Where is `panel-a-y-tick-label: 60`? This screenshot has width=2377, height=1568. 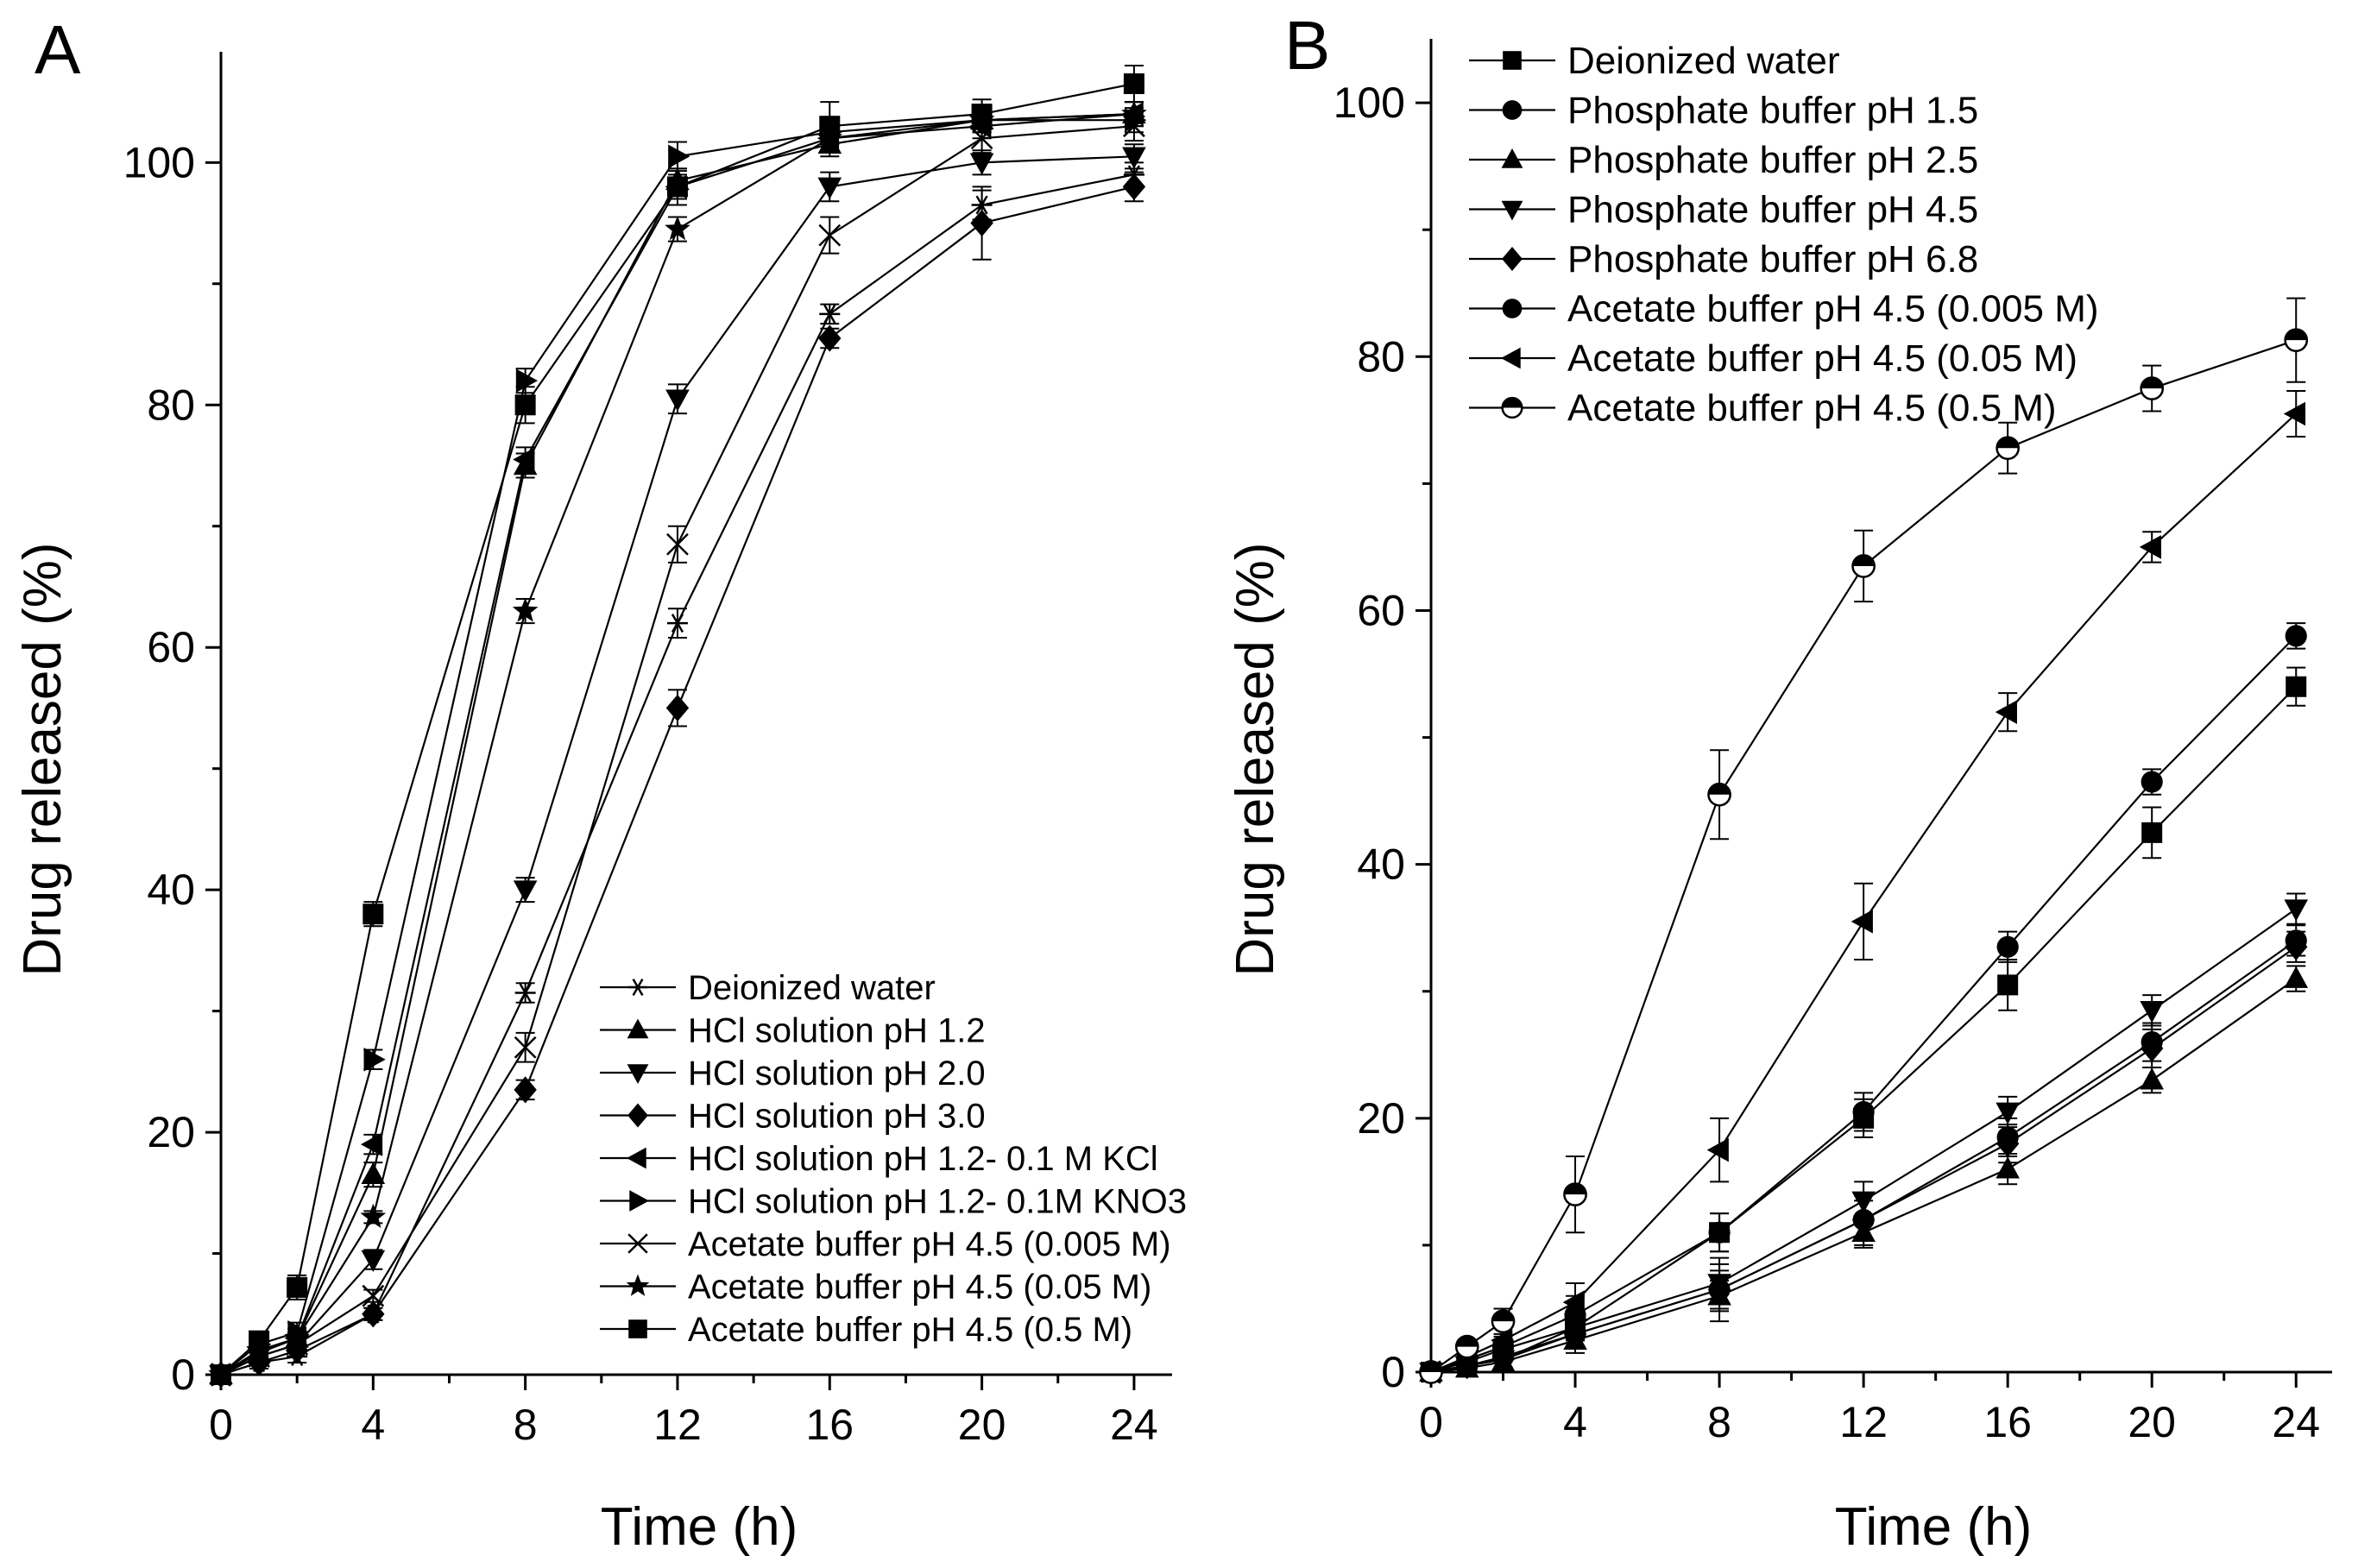
panel-a-y-tick-label: 60 is located at coordinates (171, 647).